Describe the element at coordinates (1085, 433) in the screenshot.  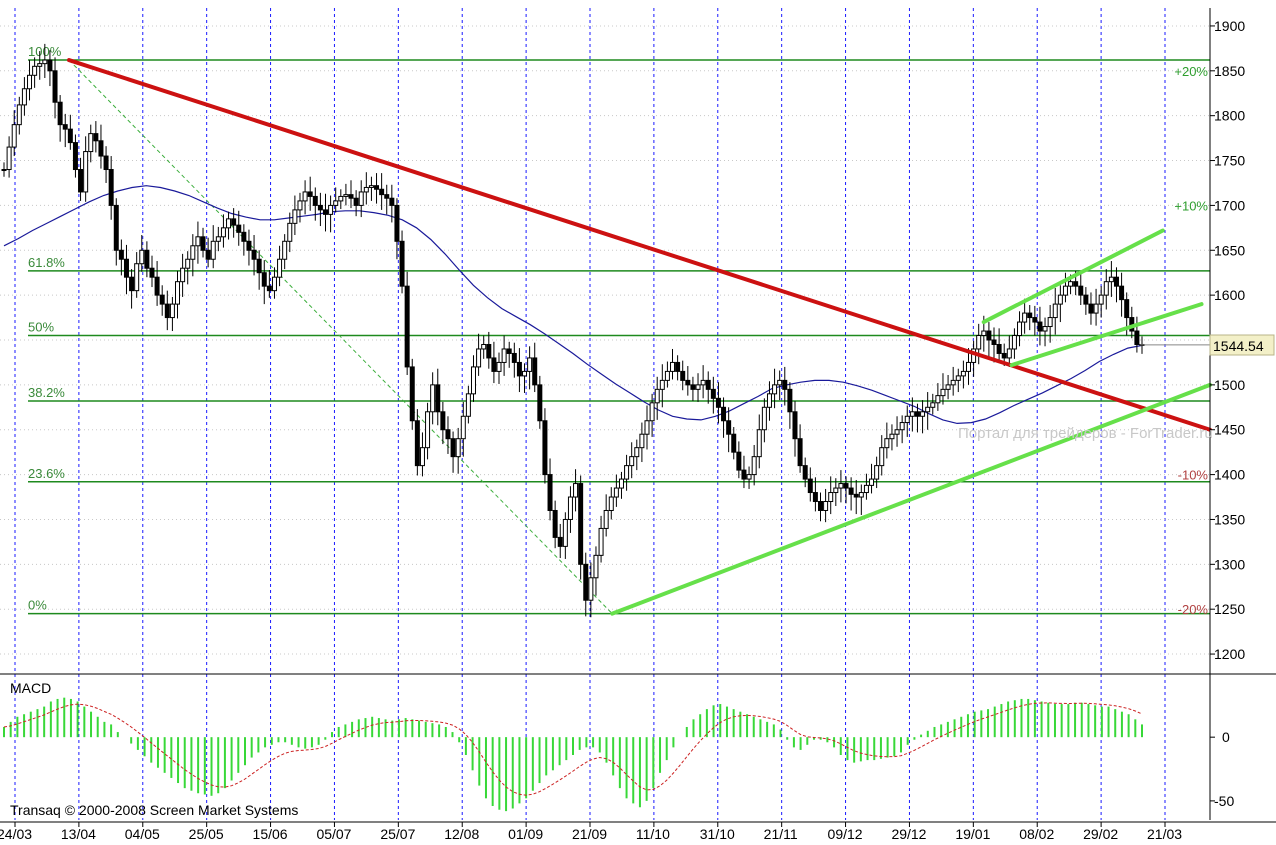
I see `watermark: Портал для трейдеров - ForTrader.ru` at that location.